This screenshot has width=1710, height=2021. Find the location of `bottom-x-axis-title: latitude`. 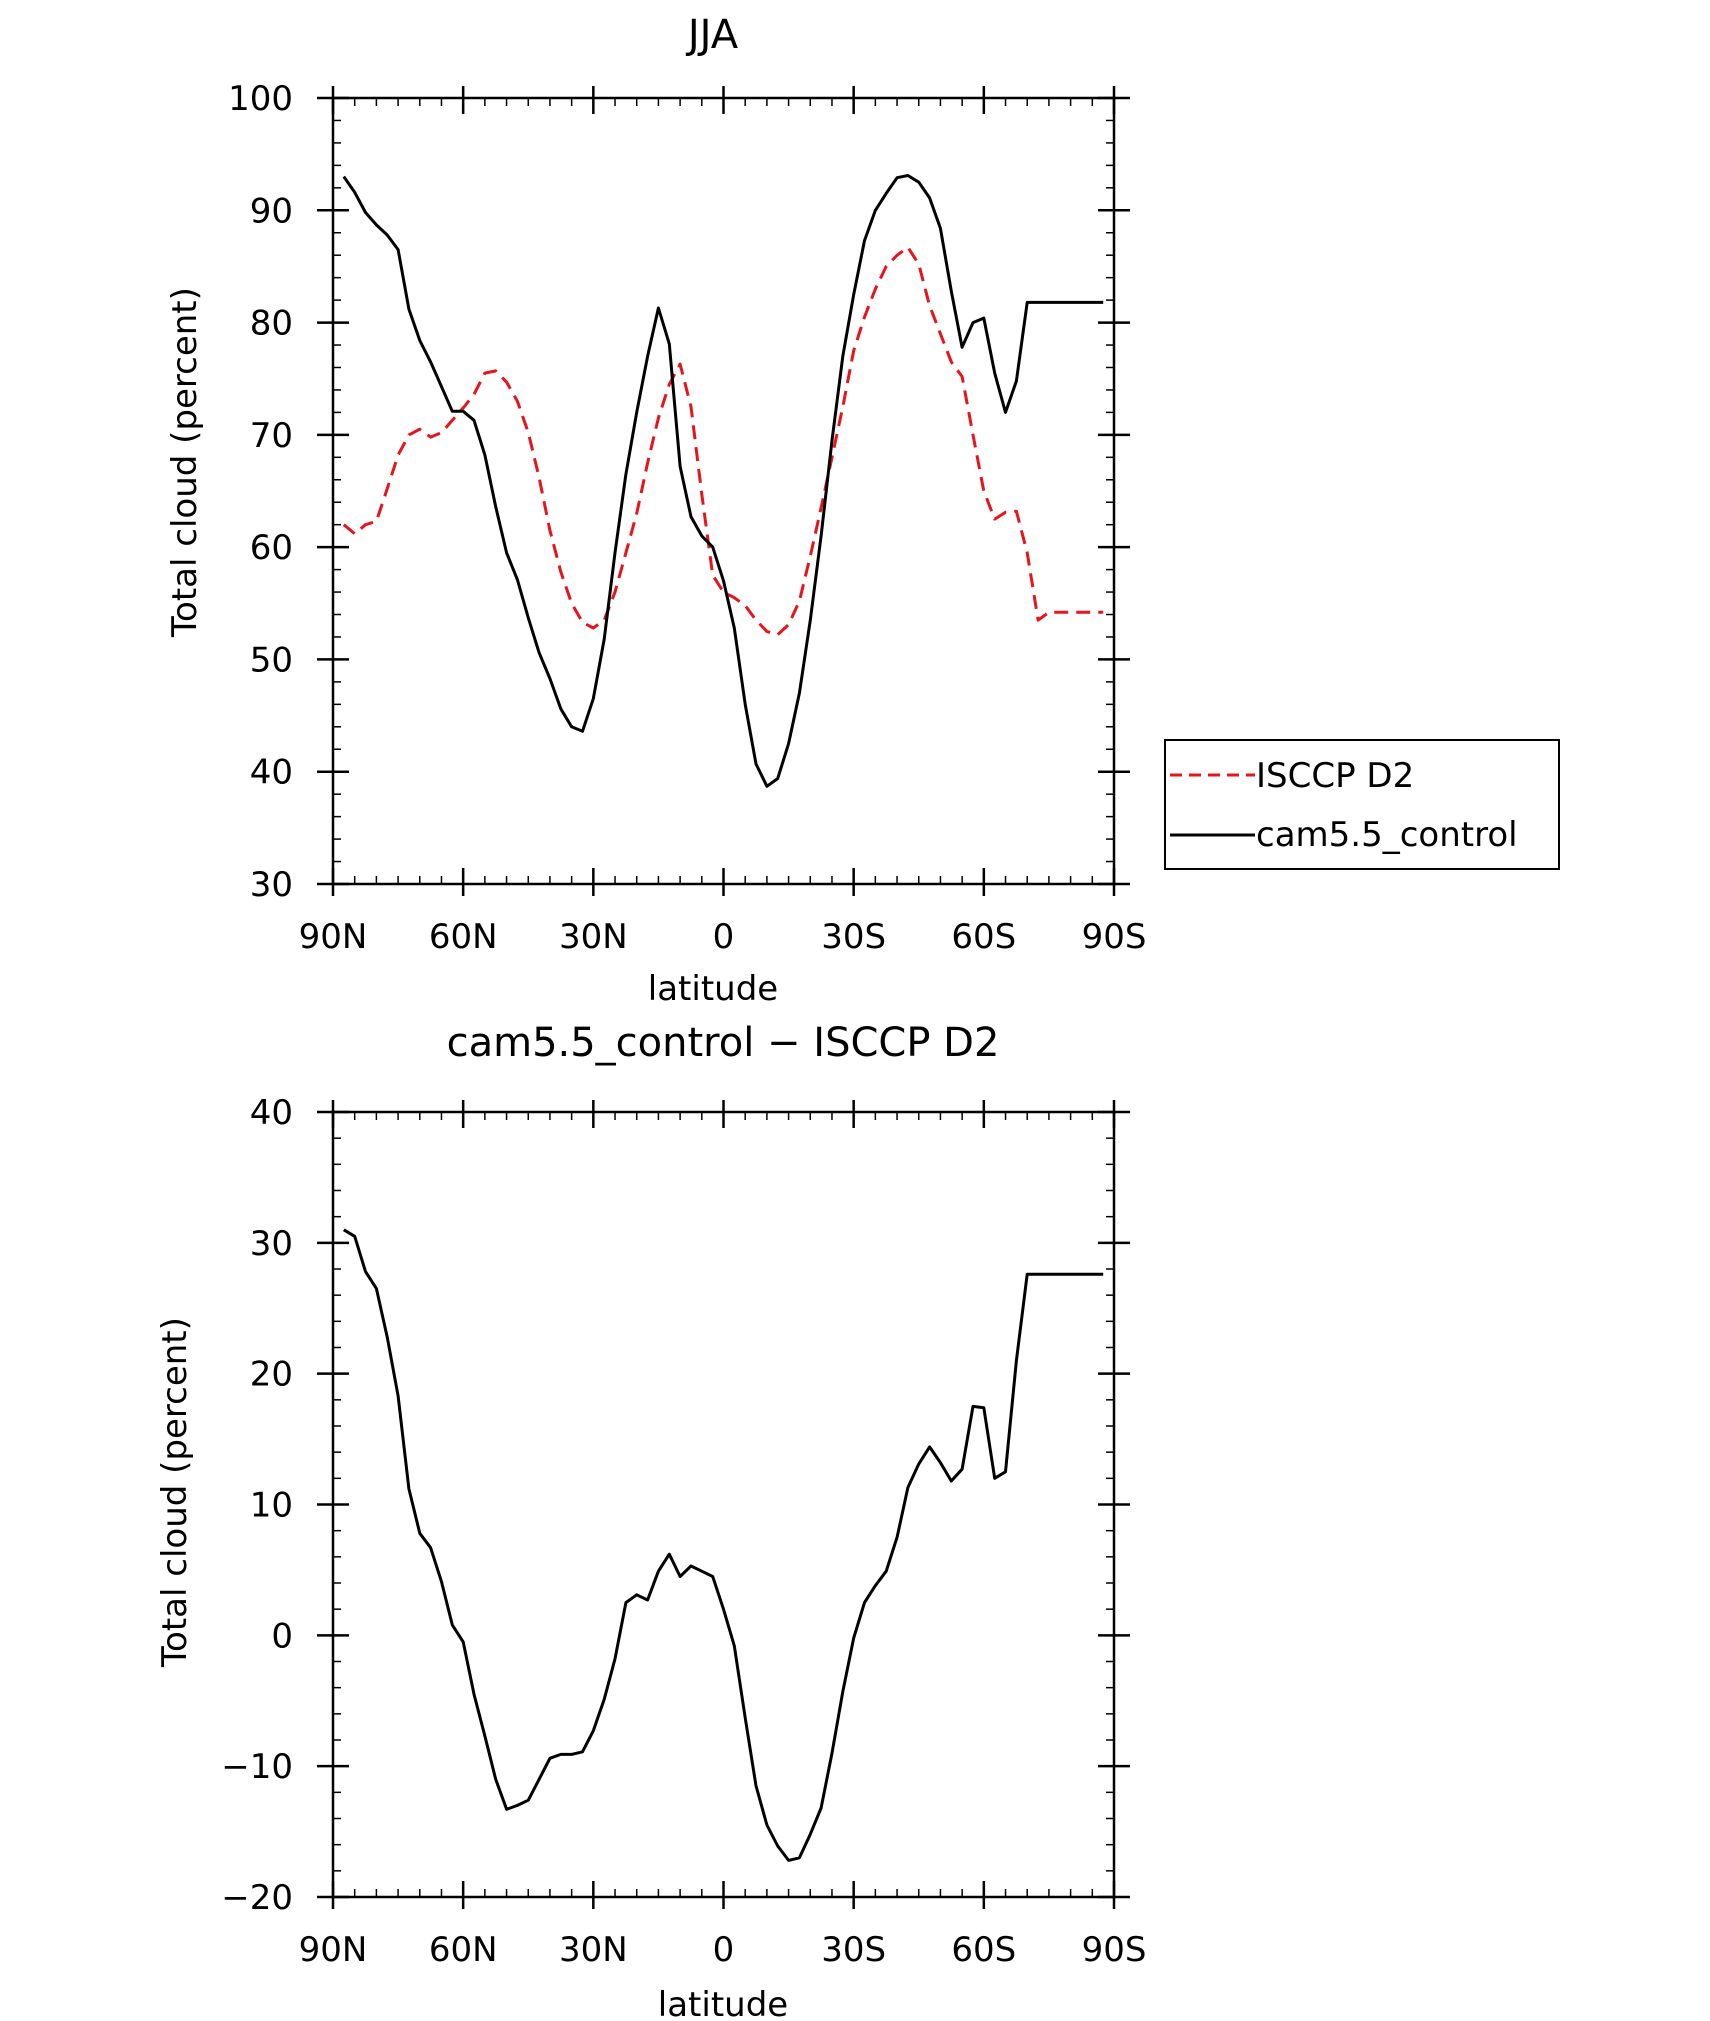

bottom-x-axis-title: latitude is located at coordinates (723, 2003).